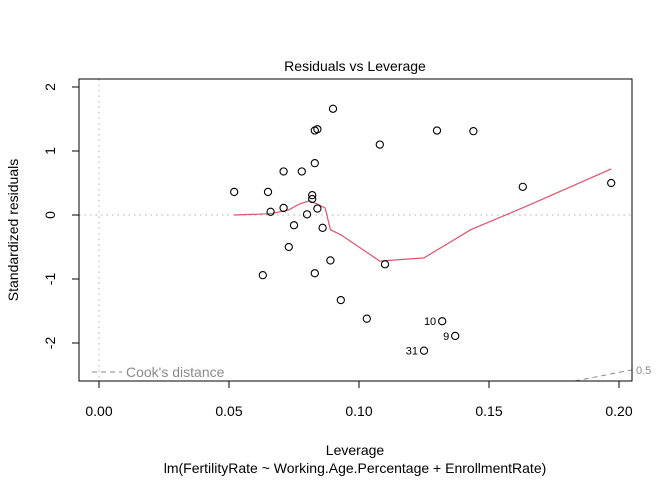  What do you see at coordinates (412, 352) in the screenshot?
I see `point-label: 31` at bounding box center [412, 352].